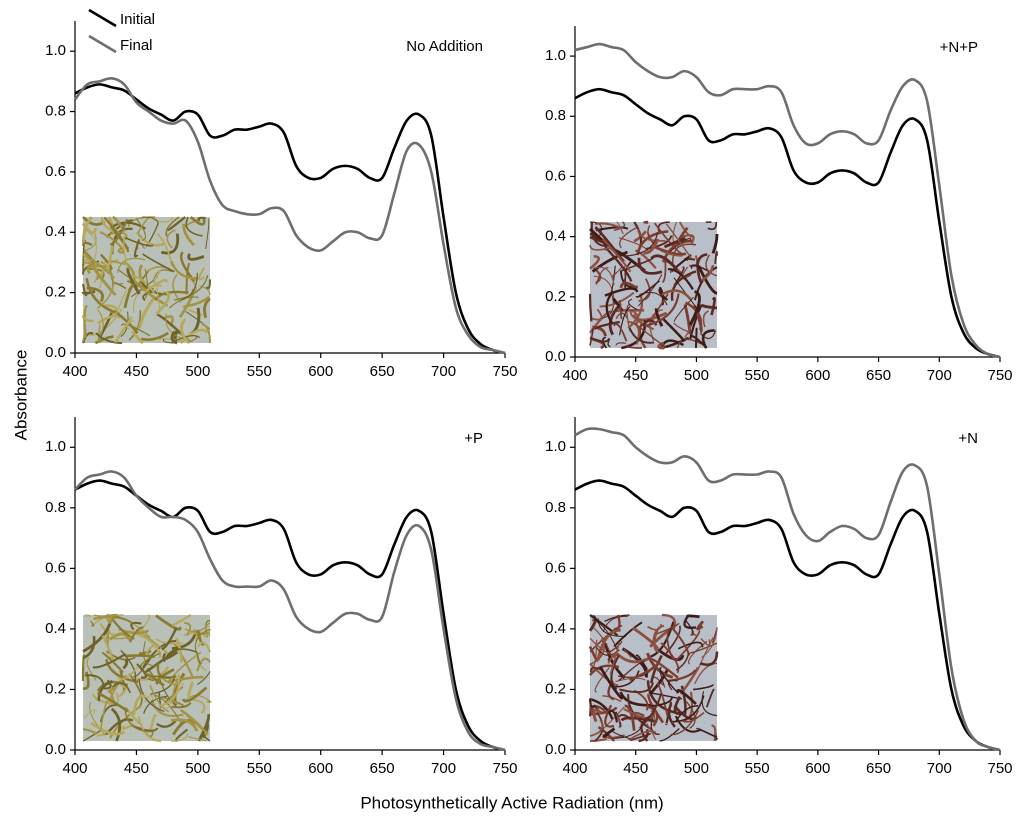  I want to click on inset-photo, so click(146, 280).